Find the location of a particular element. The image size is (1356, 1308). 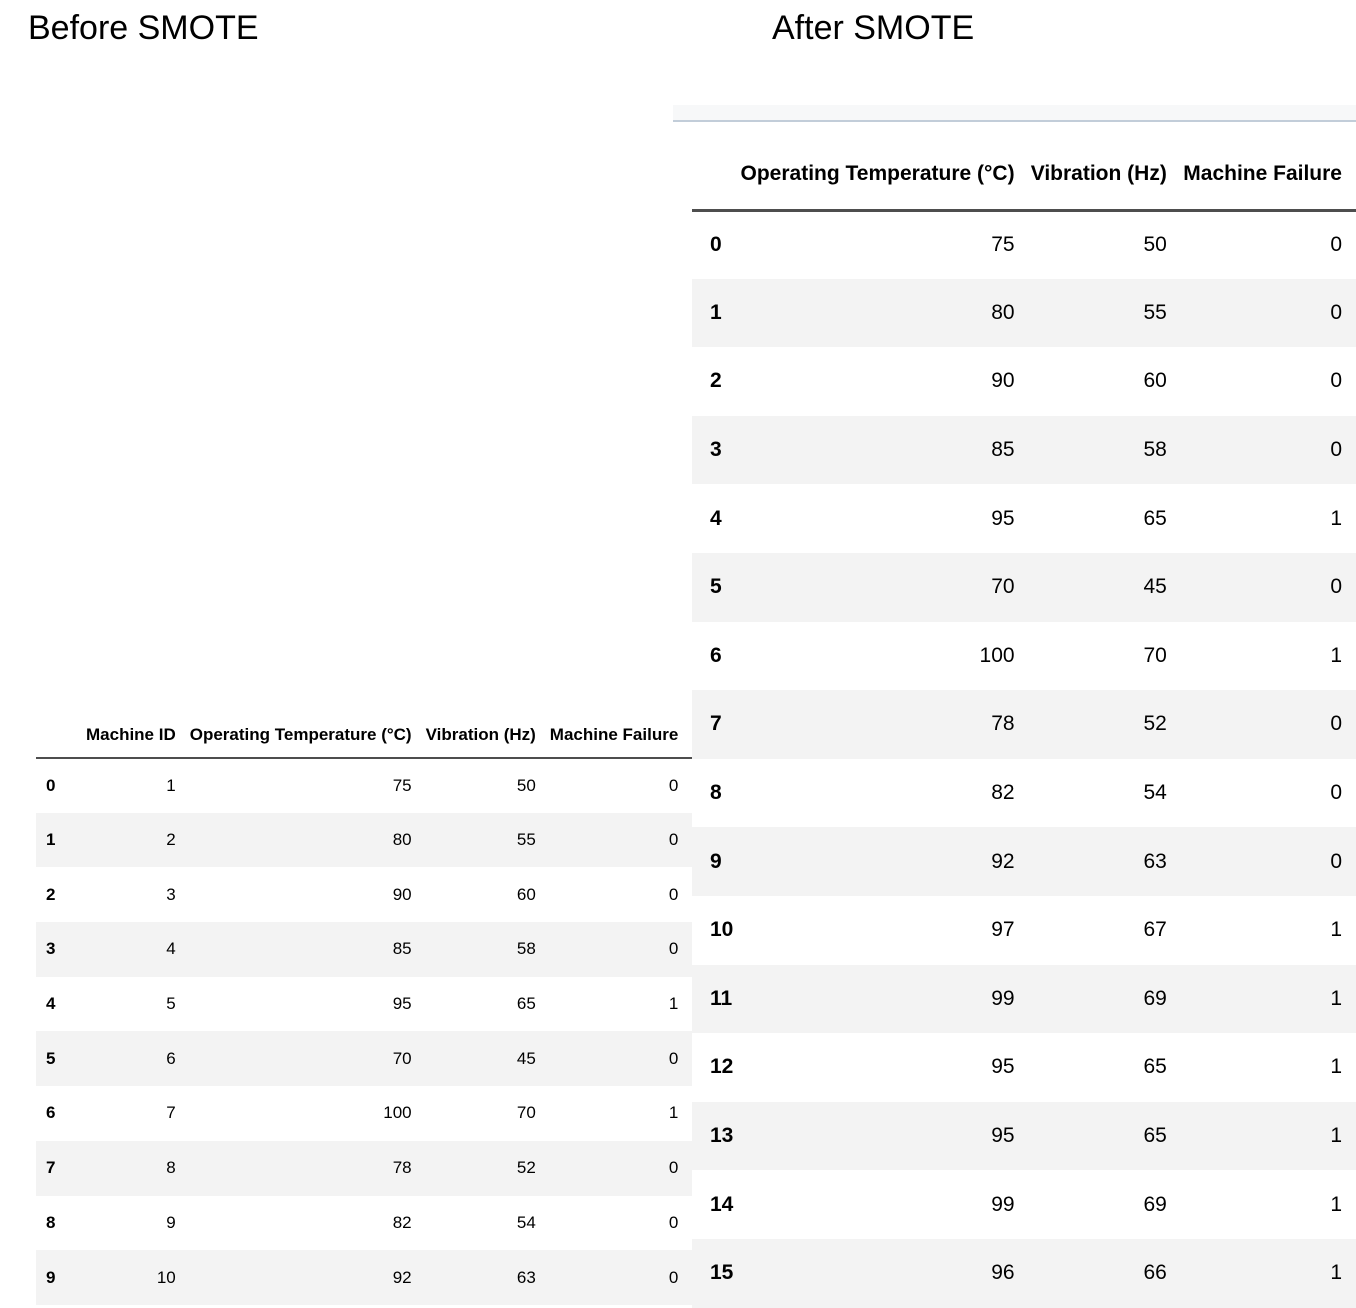

table-row: 0 1 75 50 0 is located at coordinates (364, 785).